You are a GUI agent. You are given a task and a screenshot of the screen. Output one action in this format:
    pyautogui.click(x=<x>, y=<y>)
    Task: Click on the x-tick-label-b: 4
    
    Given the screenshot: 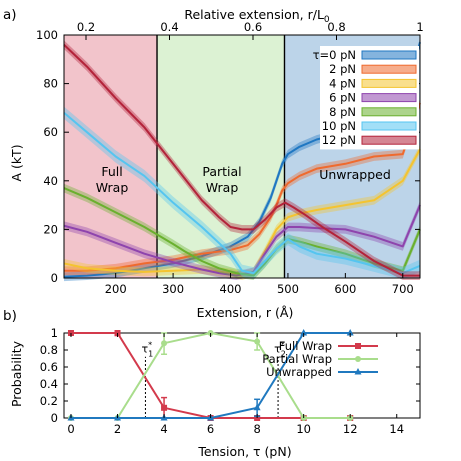 What is the action you would take?
    pyautogui.click(x=163, y=429)
    